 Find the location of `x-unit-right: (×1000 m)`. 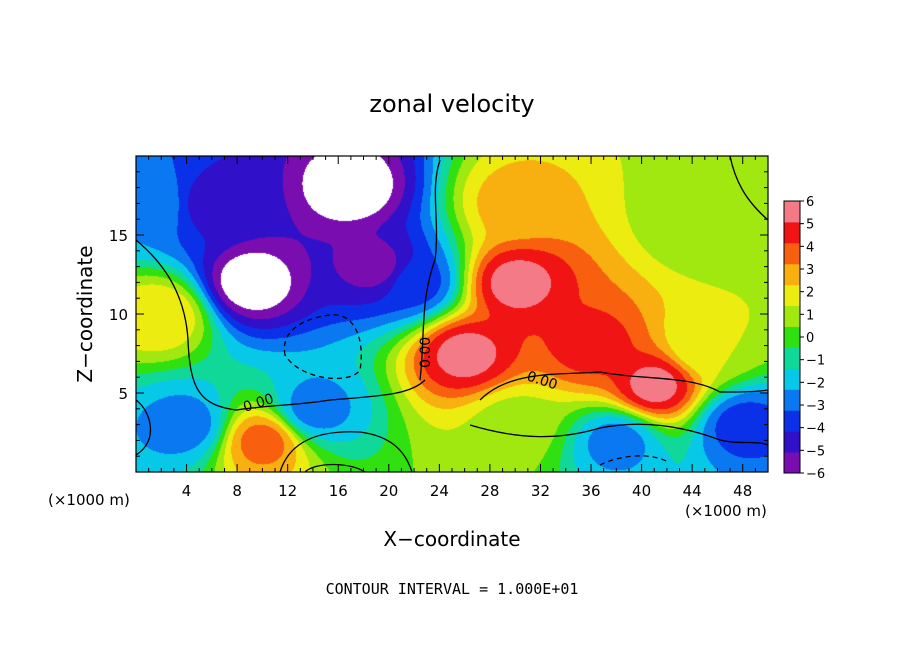

x-unit-right: (×1000 m) is located at coordinates (726, 511).